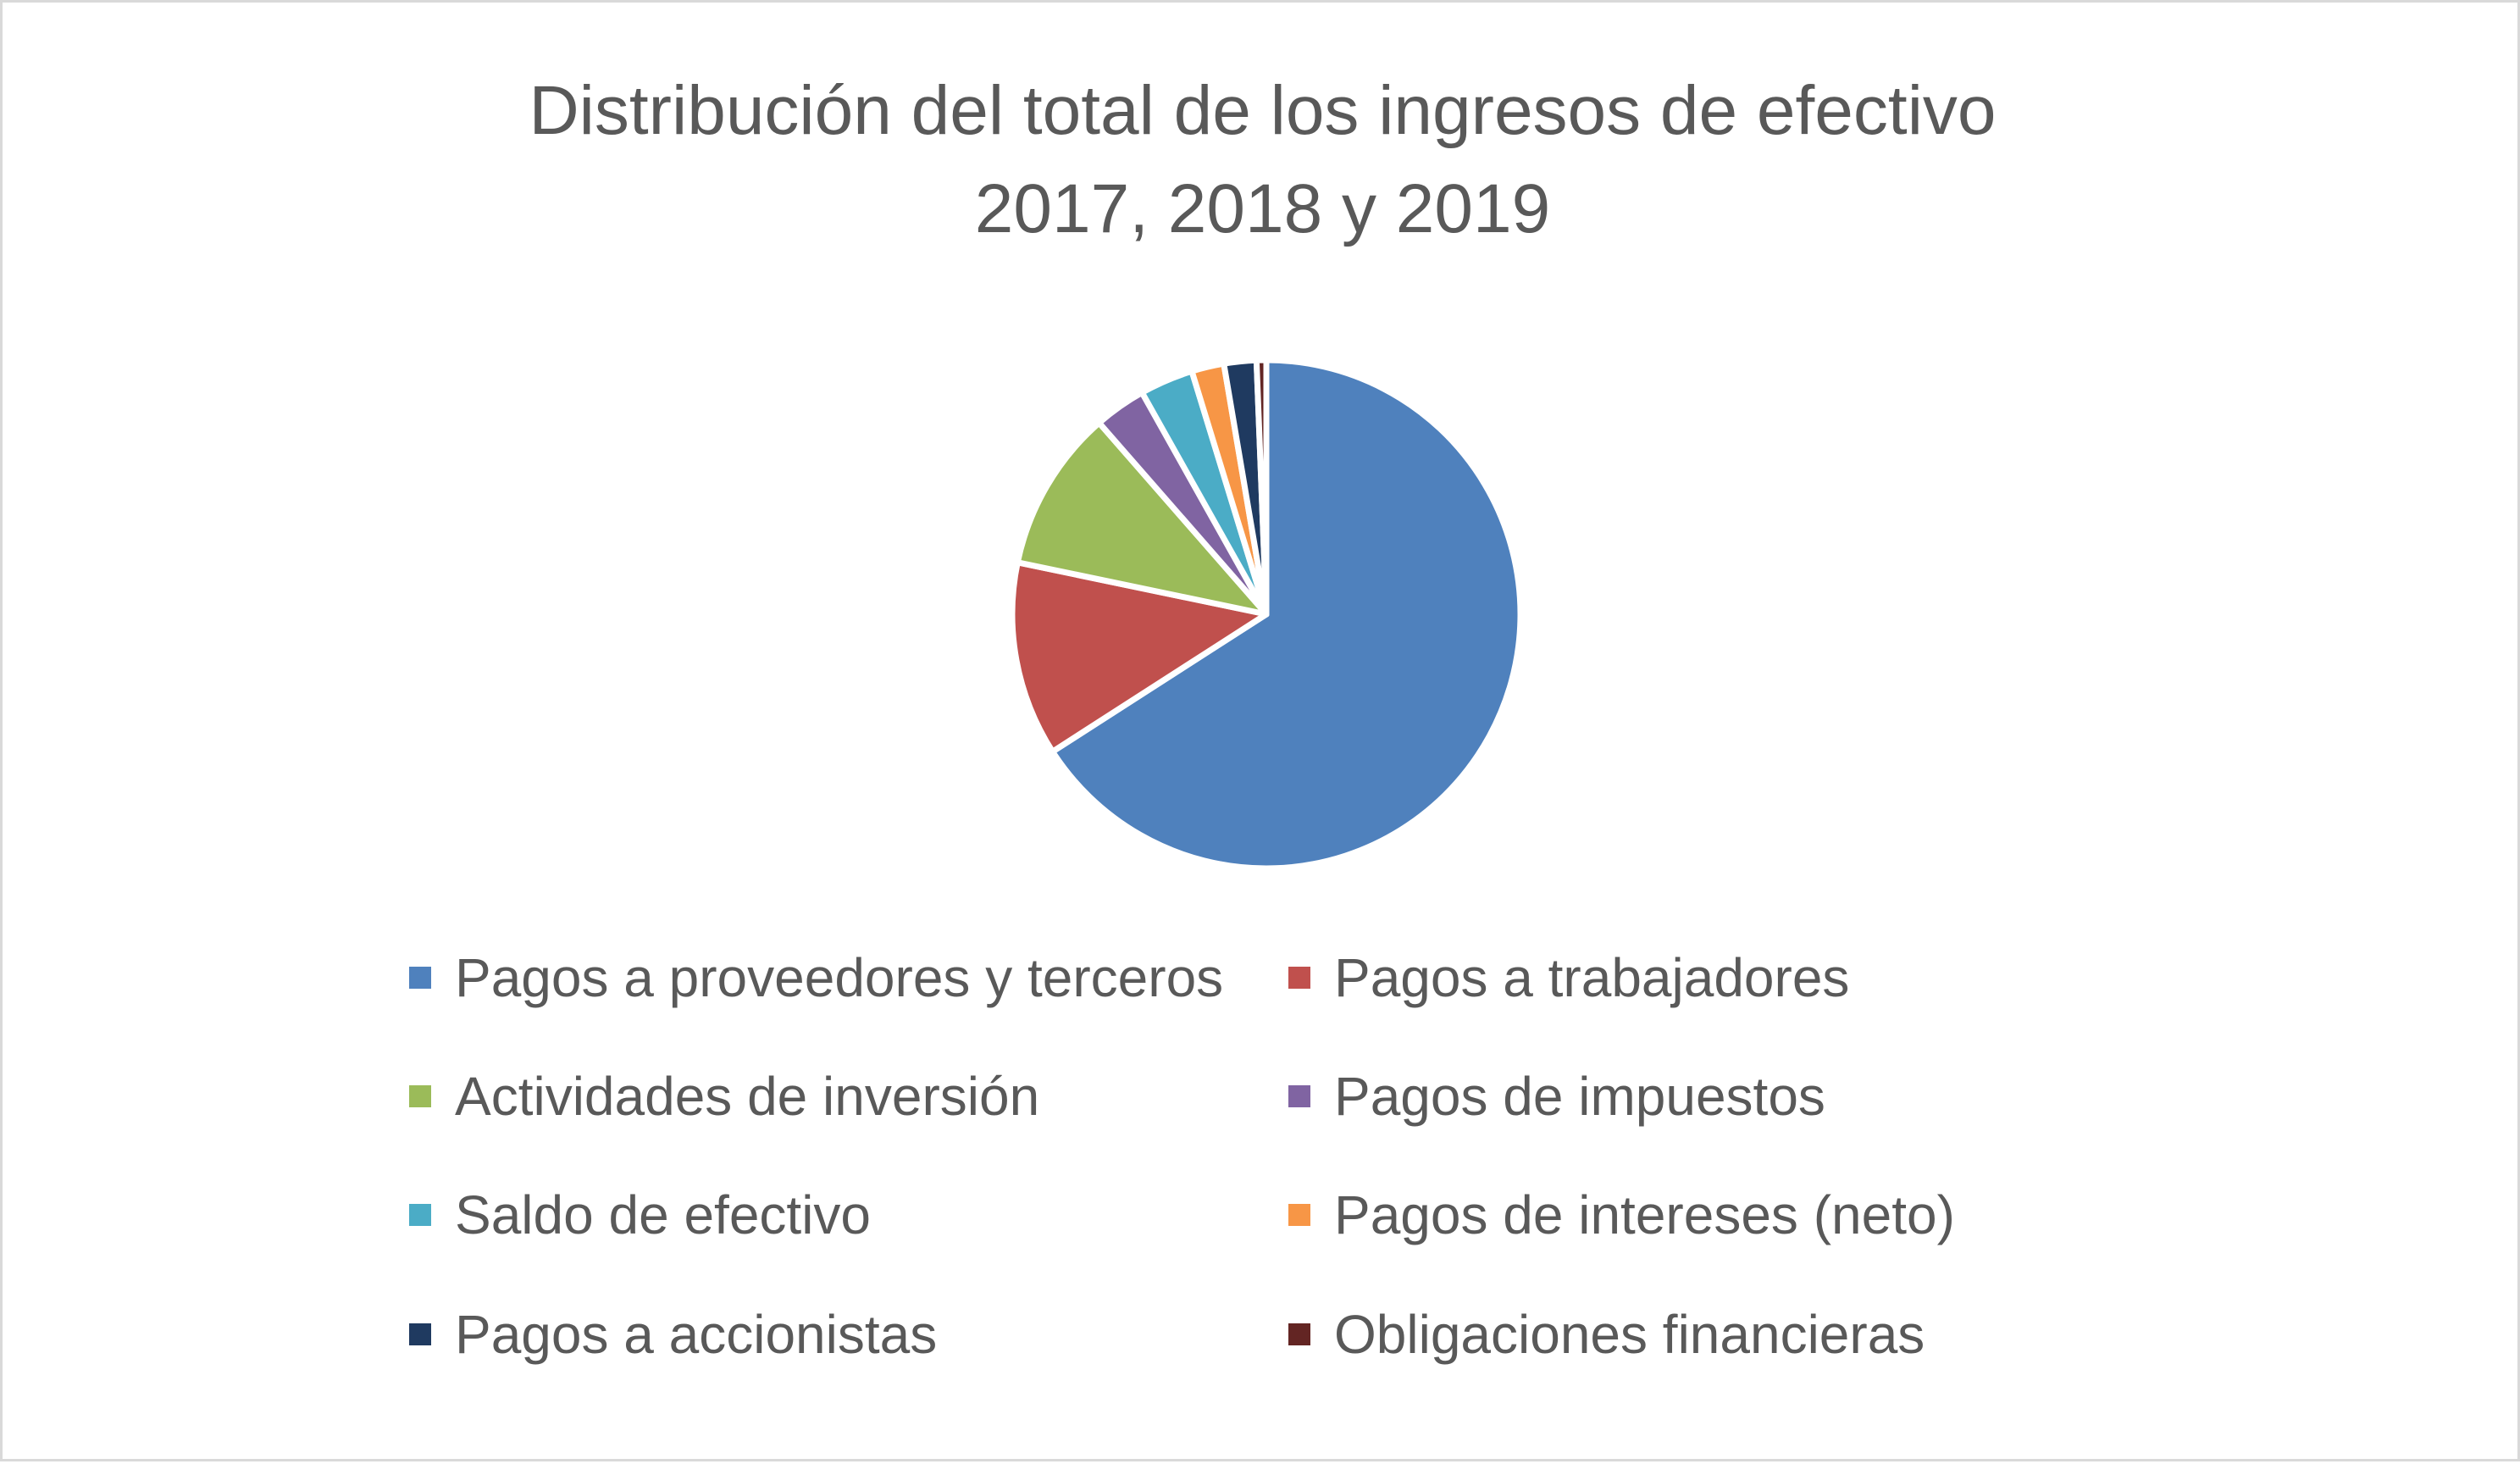  What do you see at coordinates (1629, 1334) in the screenshot?
I see `legend-label: Obligaciones financieras` at bounding box center [1629, 1334].